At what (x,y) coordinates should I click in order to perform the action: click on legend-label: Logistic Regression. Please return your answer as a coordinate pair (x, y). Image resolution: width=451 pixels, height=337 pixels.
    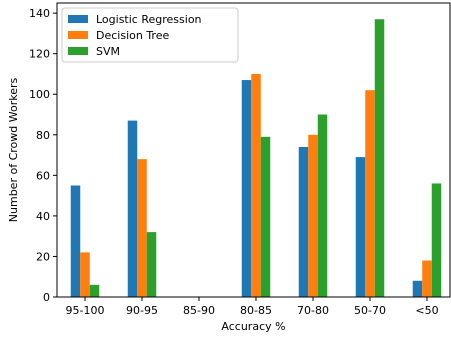
    Looking at the image, I should click on (149, 19).